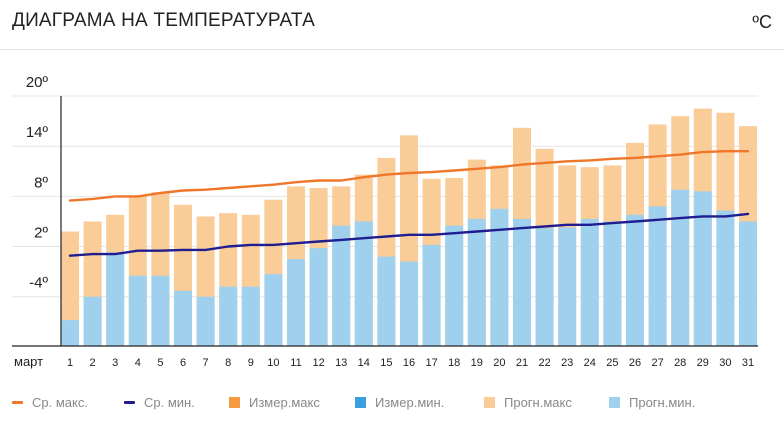  I want to click on x-tick-label: 16, so click(409, 363).